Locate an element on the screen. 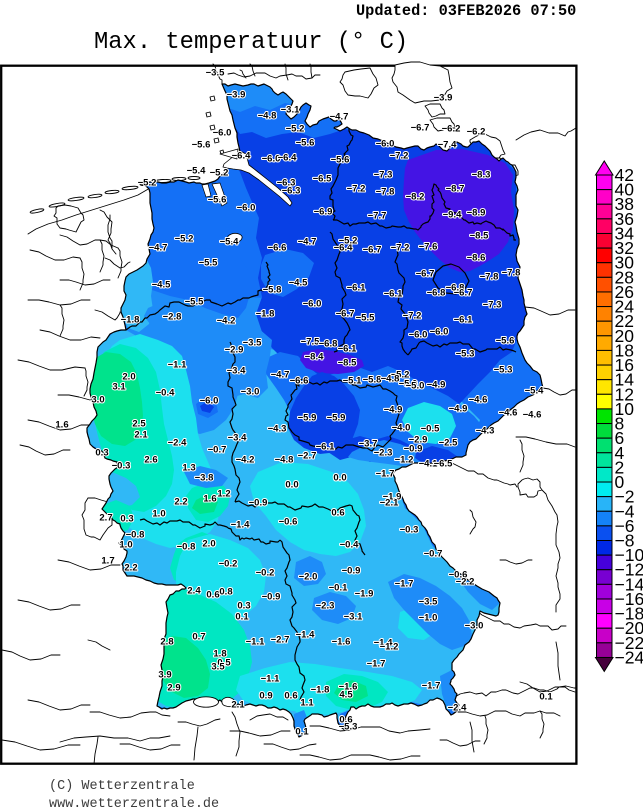 The width and height of the screenshot is (643, 812). svg-text: 0.8 is located at coordinates (225, 591).